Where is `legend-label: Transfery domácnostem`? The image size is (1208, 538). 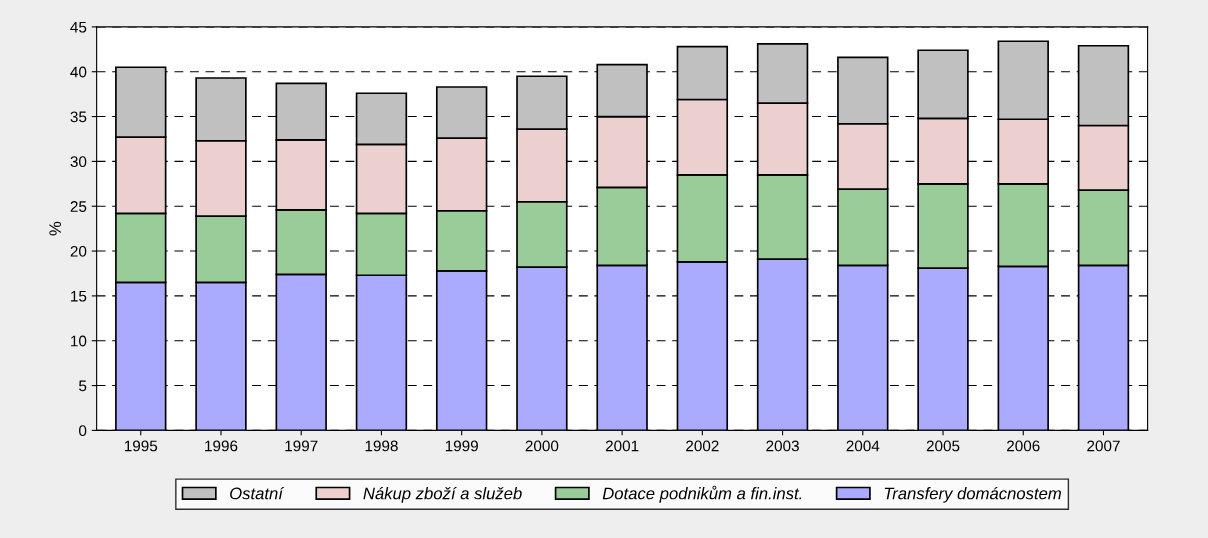
legend-label: Transfery domácnostem is located at coordinates (972, 494).